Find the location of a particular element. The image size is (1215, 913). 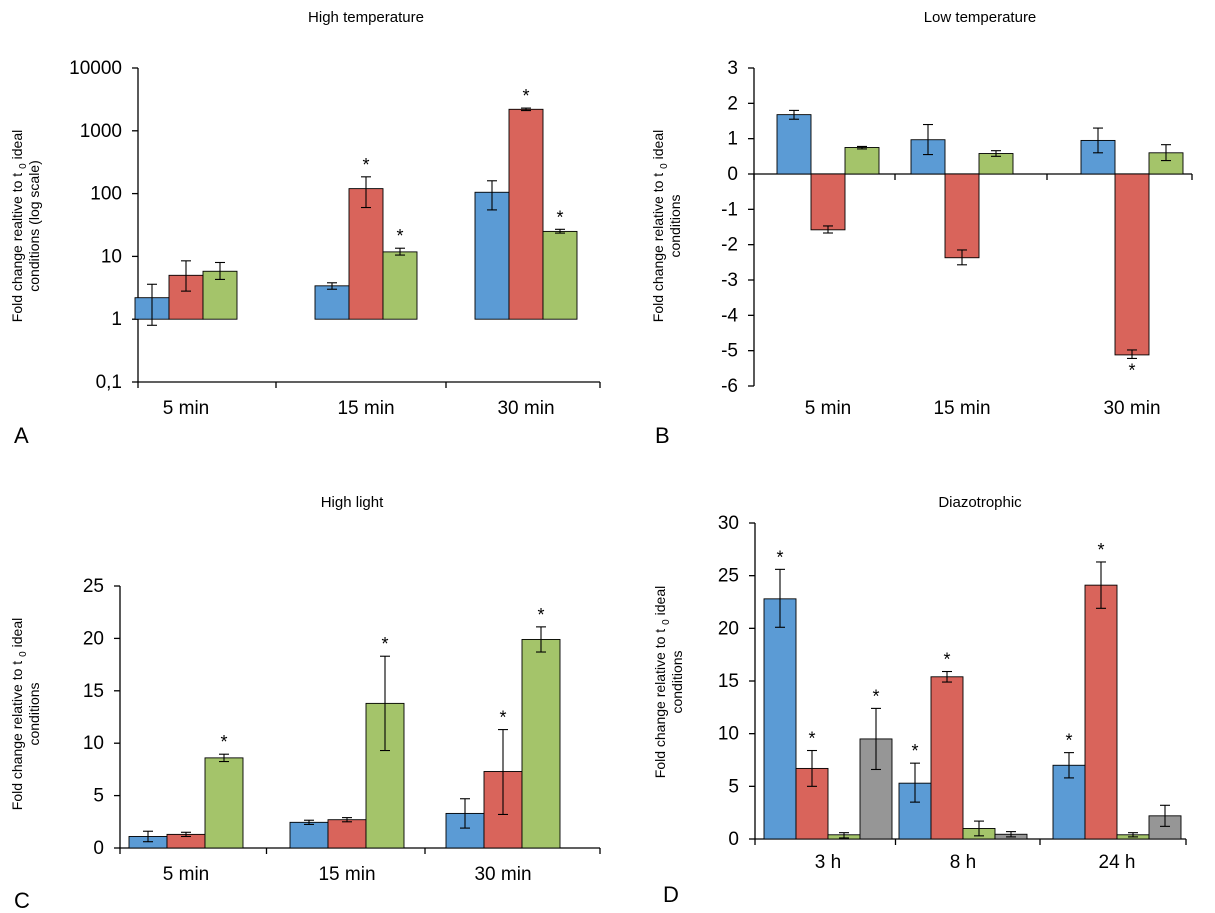

y-tick-label: 1000 is located at coordinates (101, 131).